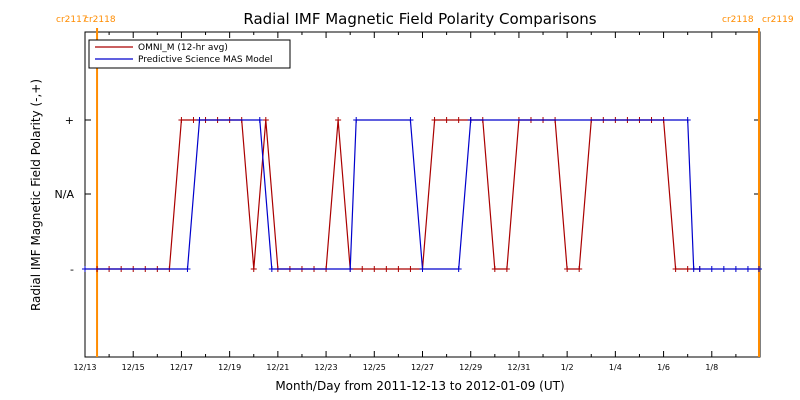 This screenshot has height=400, width=800. I want to click on x-tick-label-5: 12/23, so click(326, 367).